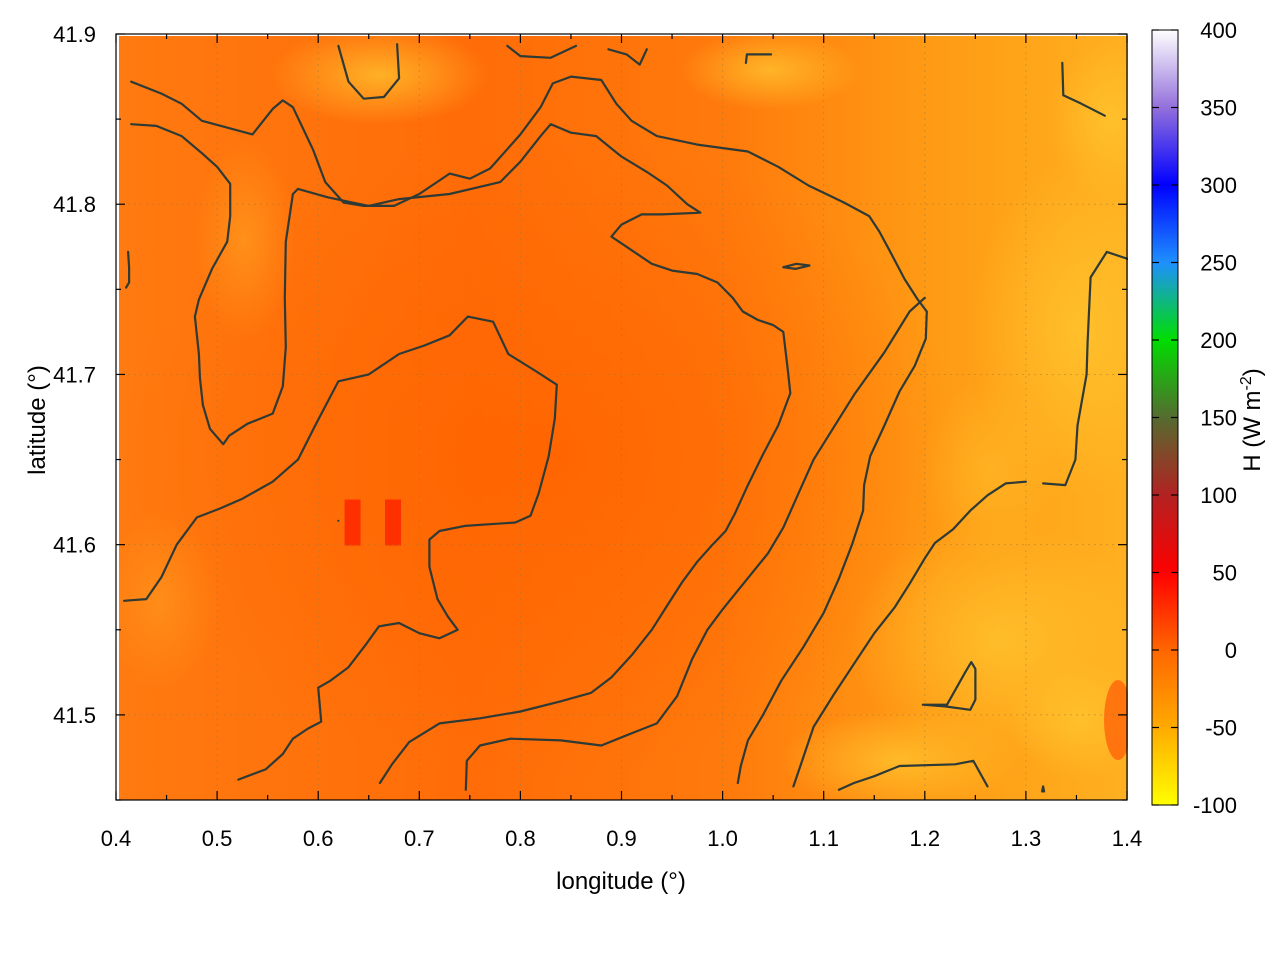  Describe the element at coordinates (1246, 383) in the screenshot. I see `colorbar-title-sup: -2` at that location.